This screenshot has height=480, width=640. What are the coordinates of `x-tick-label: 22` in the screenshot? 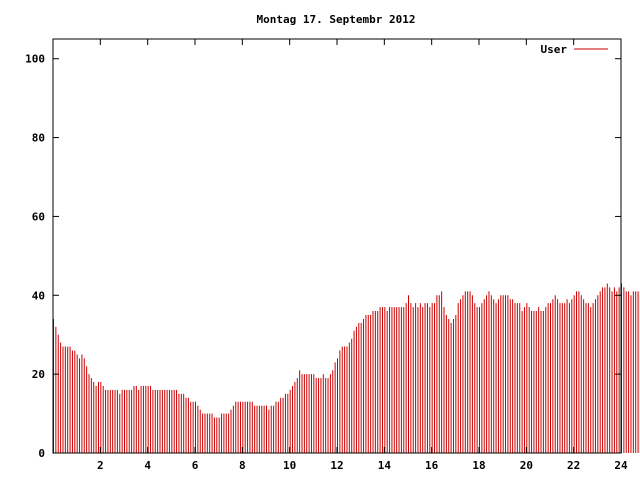 It's located at (573, 465).